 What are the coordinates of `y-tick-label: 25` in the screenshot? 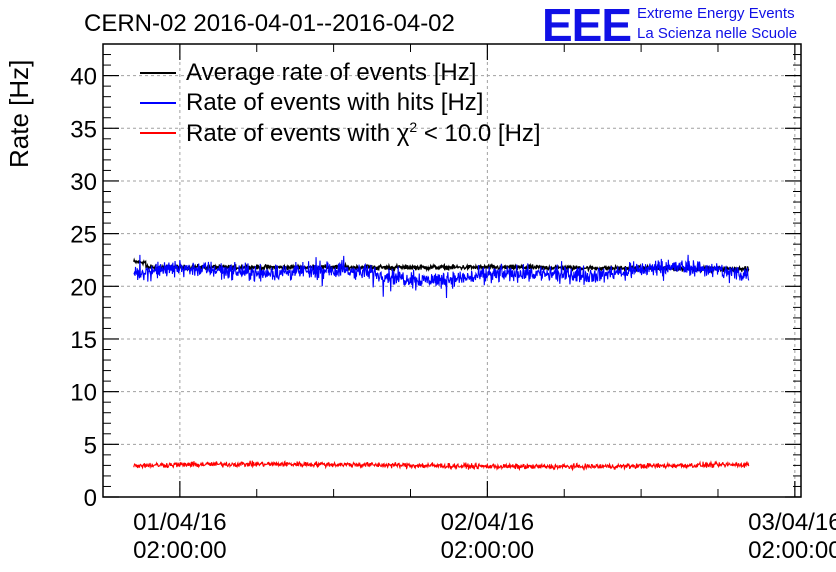 It's located at (83, 235).